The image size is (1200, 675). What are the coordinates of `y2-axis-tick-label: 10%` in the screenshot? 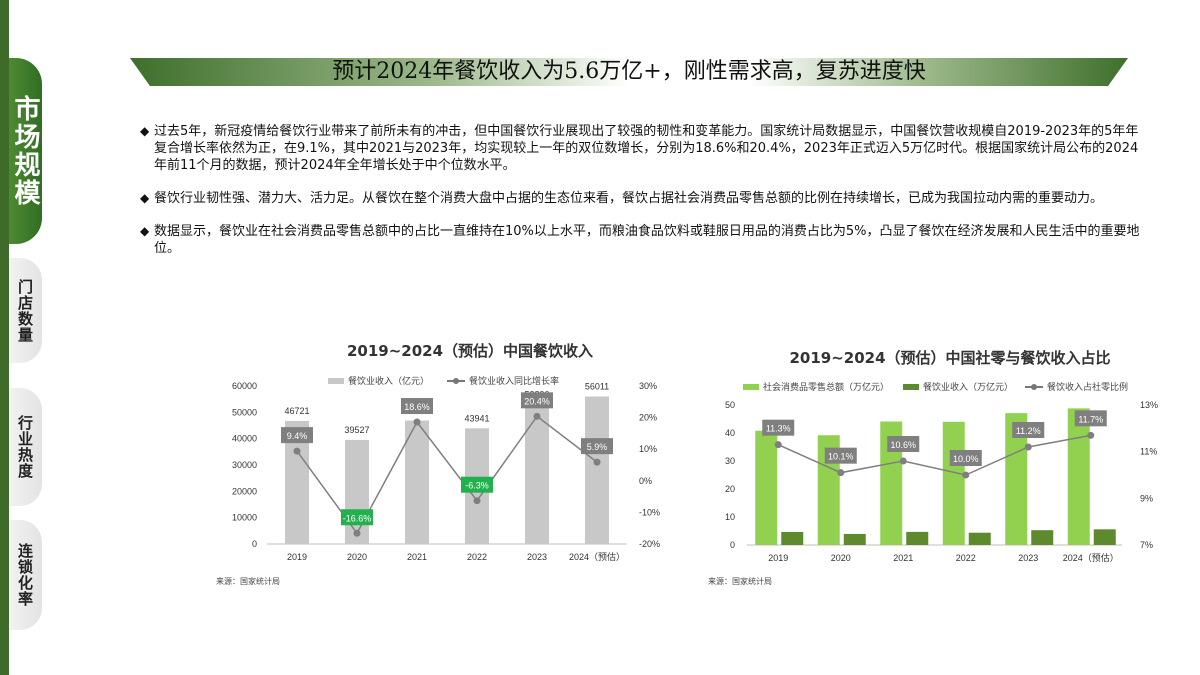 It's located at (648, 449).